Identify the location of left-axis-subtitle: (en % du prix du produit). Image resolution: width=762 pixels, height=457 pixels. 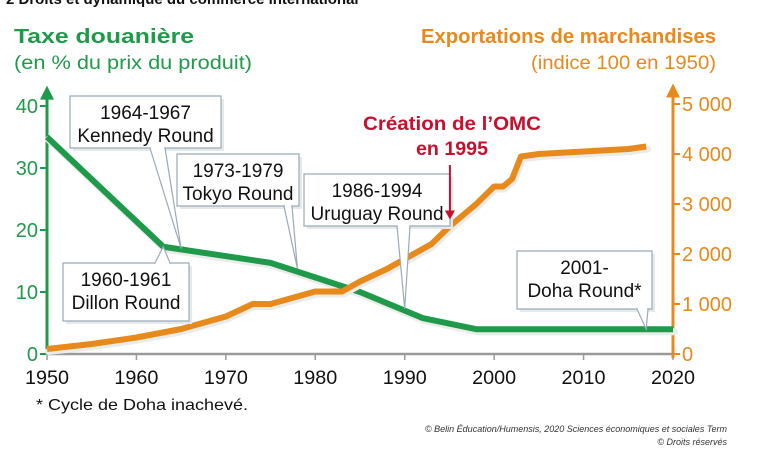
(133, 63).